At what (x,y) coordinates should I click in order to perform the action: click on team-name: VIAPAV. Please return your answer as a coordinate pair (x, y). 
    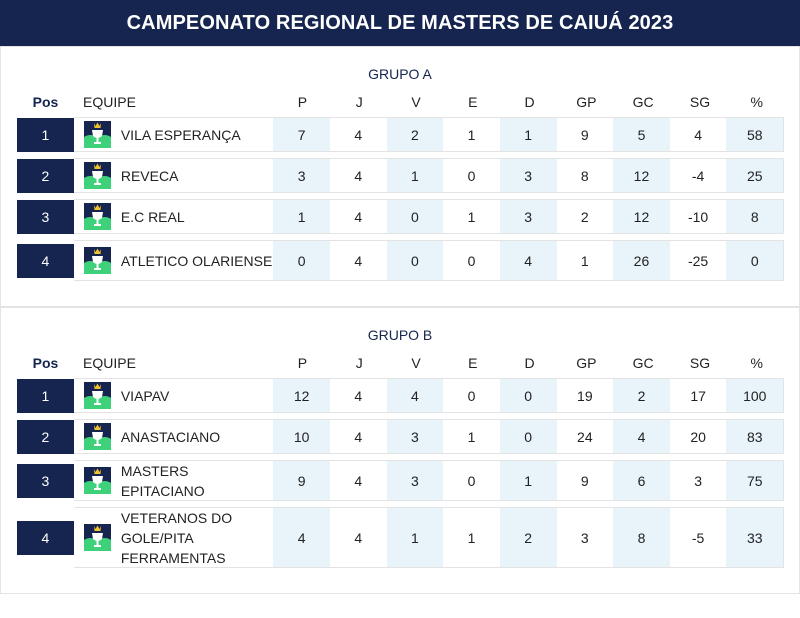
    Looking at the image, I should click on (145, 395).